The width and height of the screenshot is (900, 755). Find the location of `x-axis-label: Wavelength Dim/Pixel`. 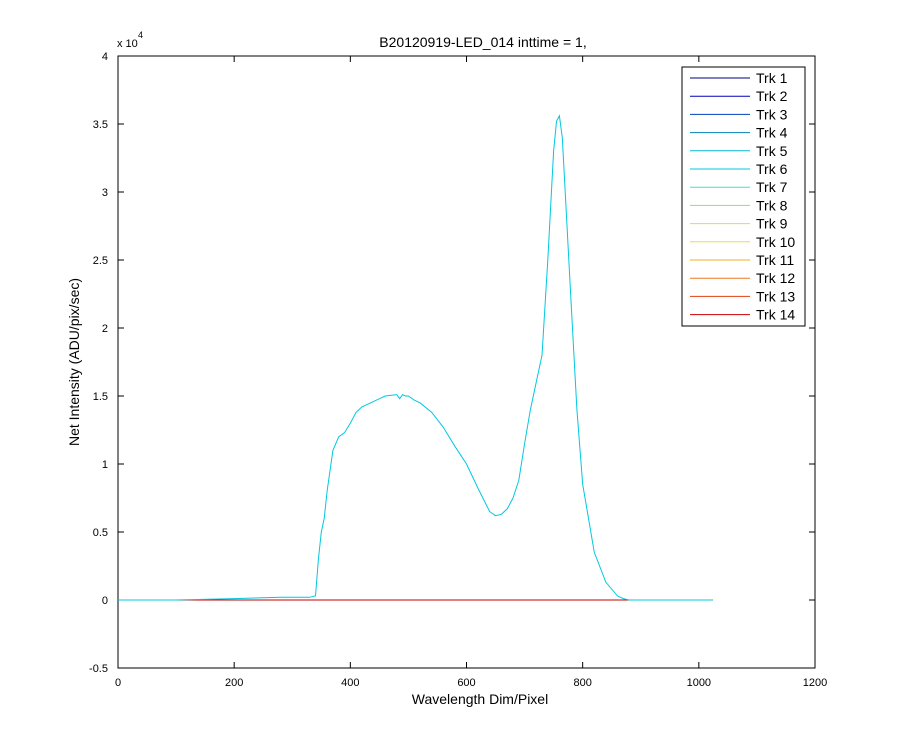

x-axis-label: Wavelength Dim/Pixel is located at coordinates (480, 699).